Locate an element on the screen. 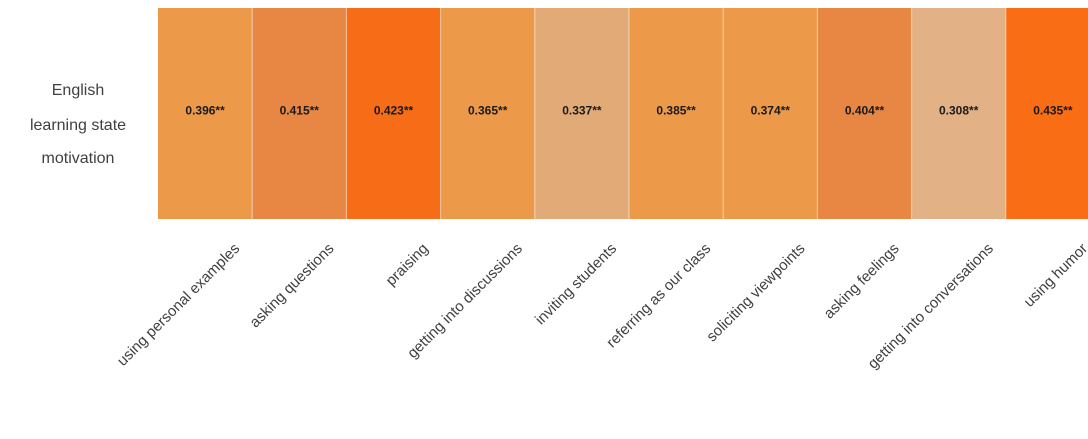 This screenshot has height=439, width=1088. cell-value-label: 0.337** is located at coordinates (582, 111).